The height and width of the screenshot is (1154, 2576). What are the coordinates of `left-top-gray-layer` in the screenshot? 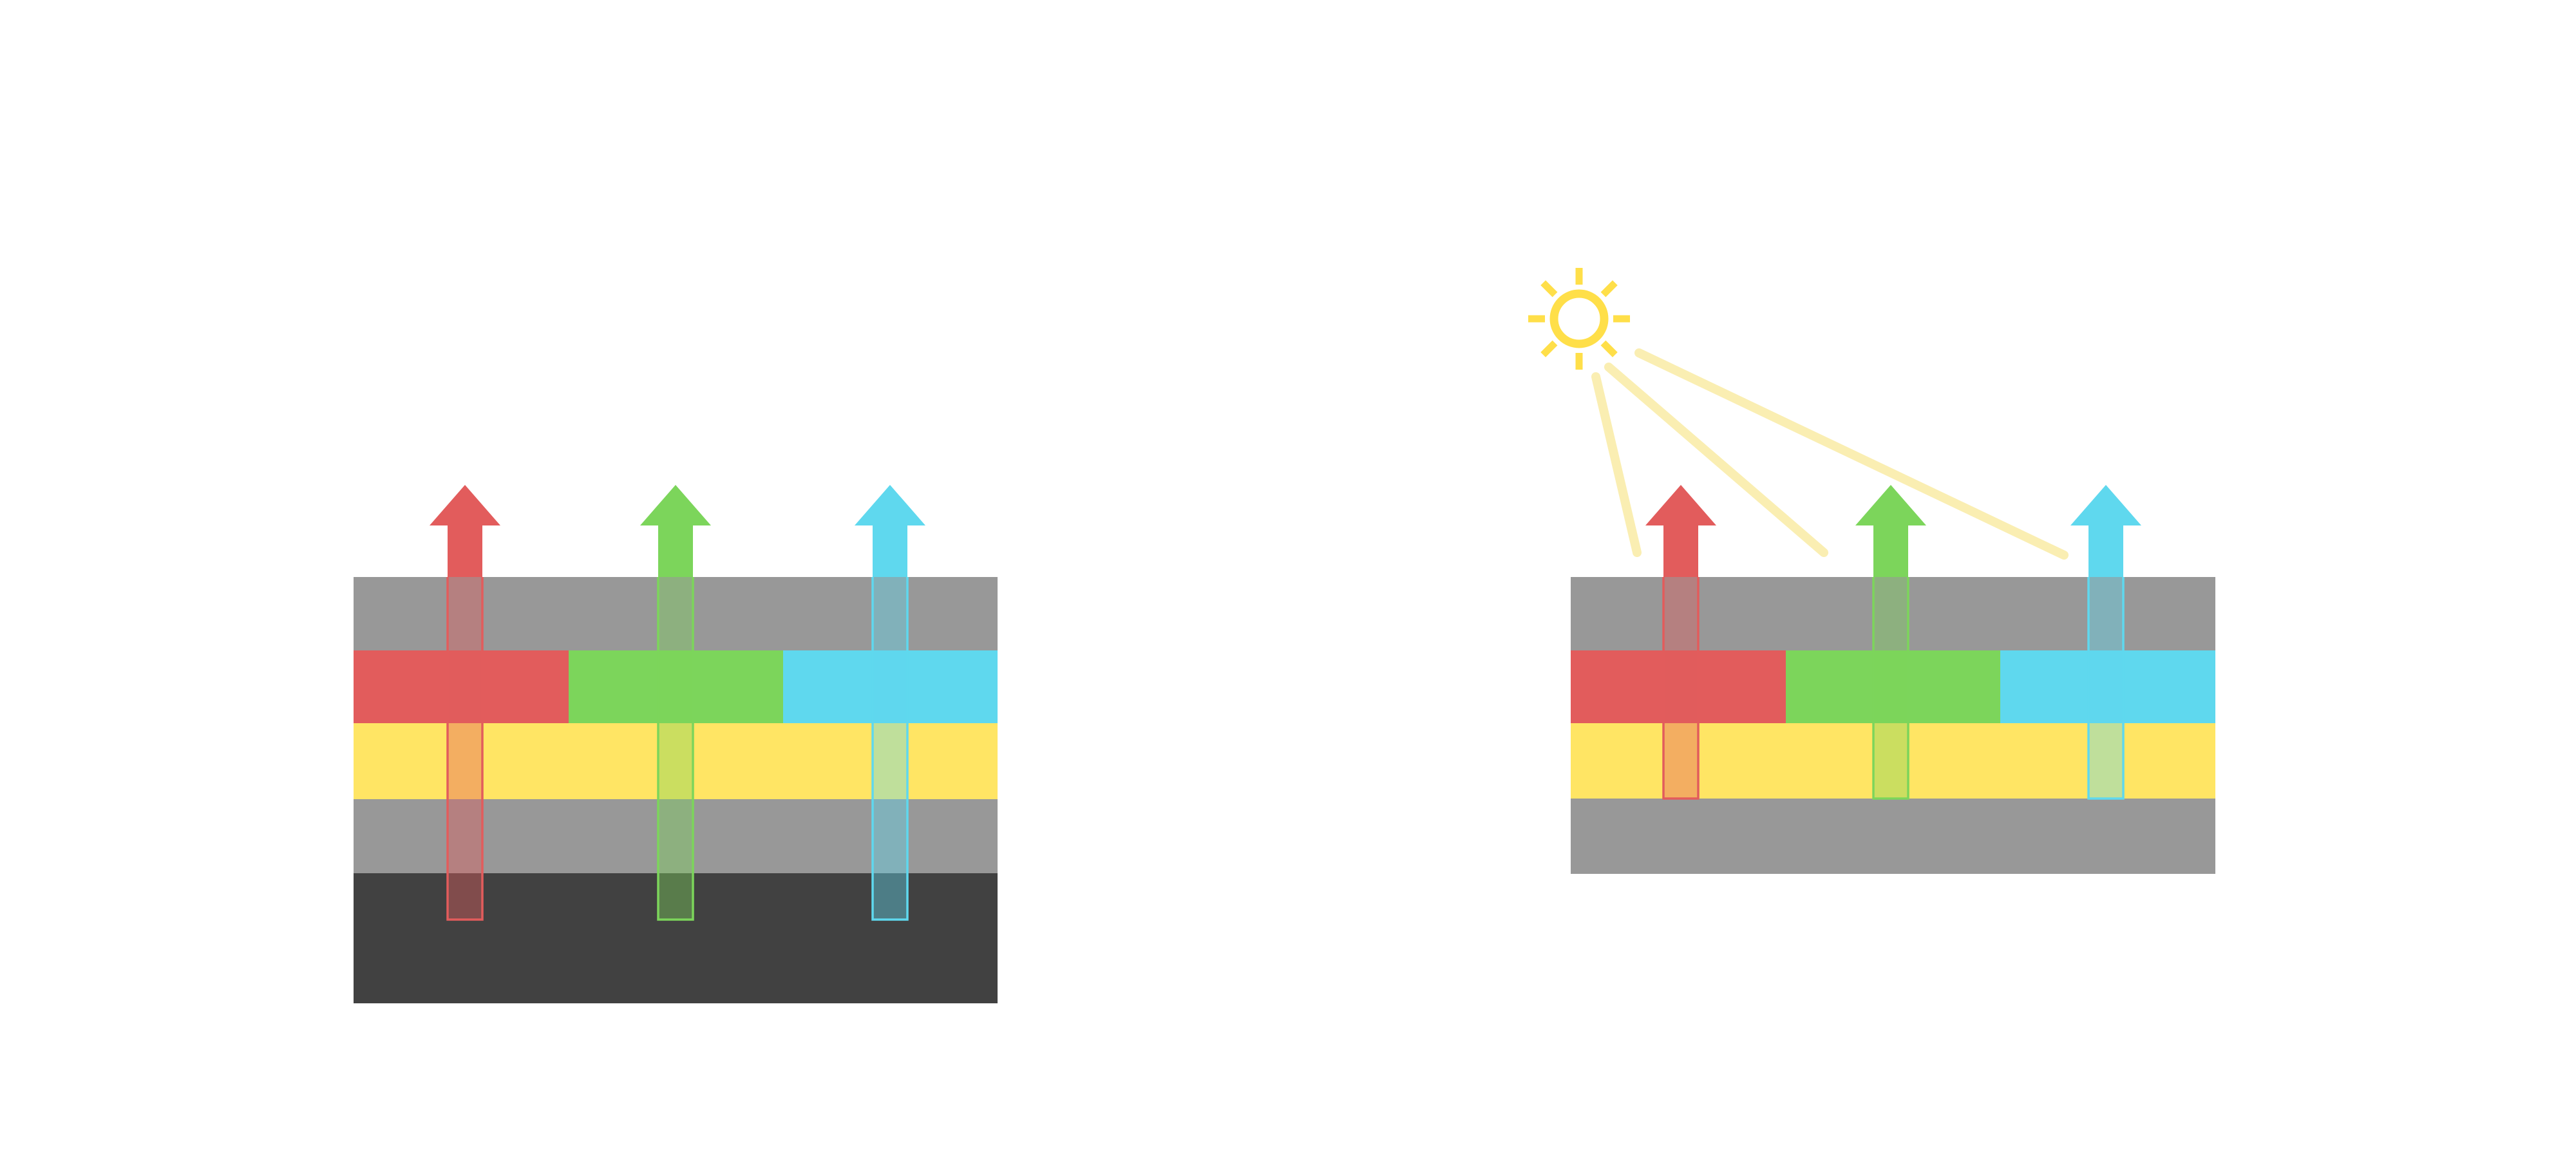 It's located at (676, 613).